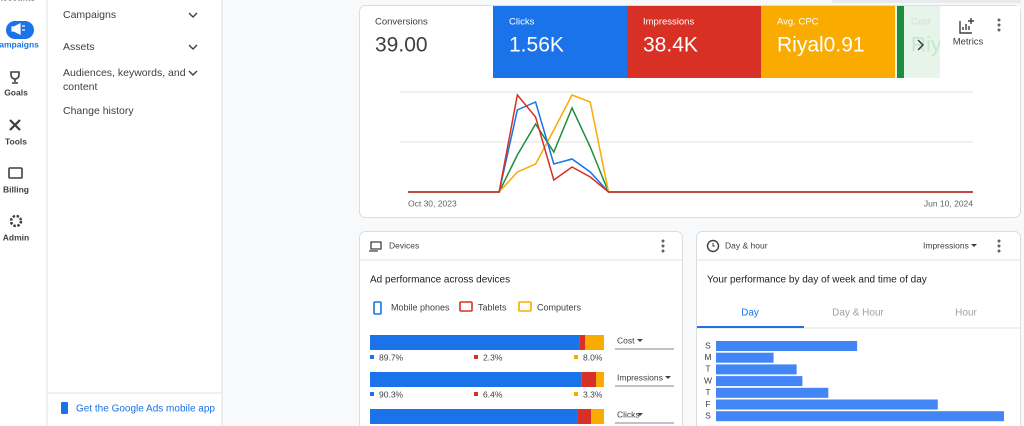 The image size is (1024, 426). What do you see at coordinates (18, 29) in the screenshot?
I see `campaigns-icon` at bounding box center [18, 29].